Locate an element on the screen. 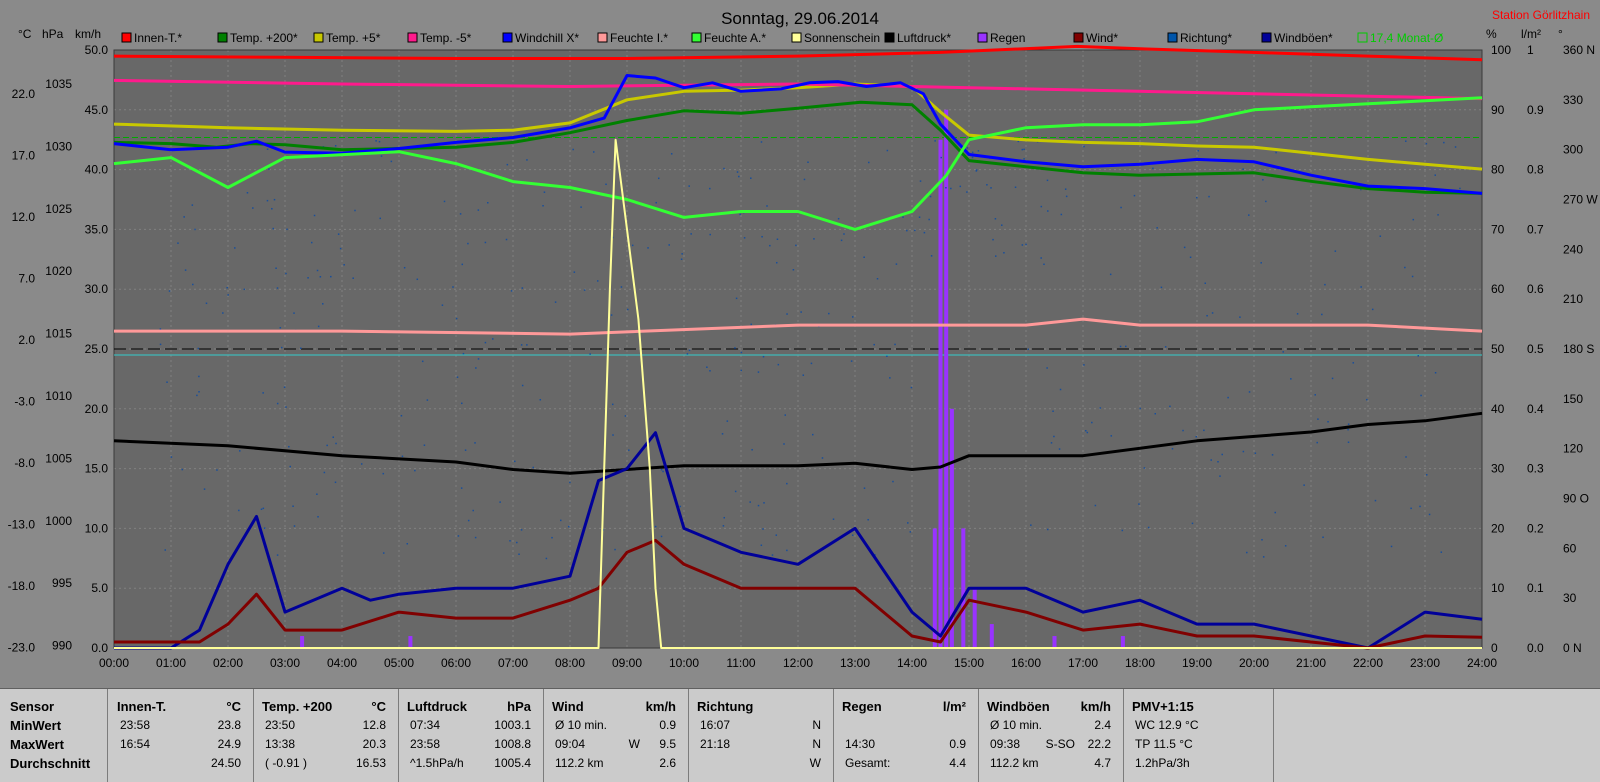  tick-label-temp: 12.0 is located at coordinates (24, 217).